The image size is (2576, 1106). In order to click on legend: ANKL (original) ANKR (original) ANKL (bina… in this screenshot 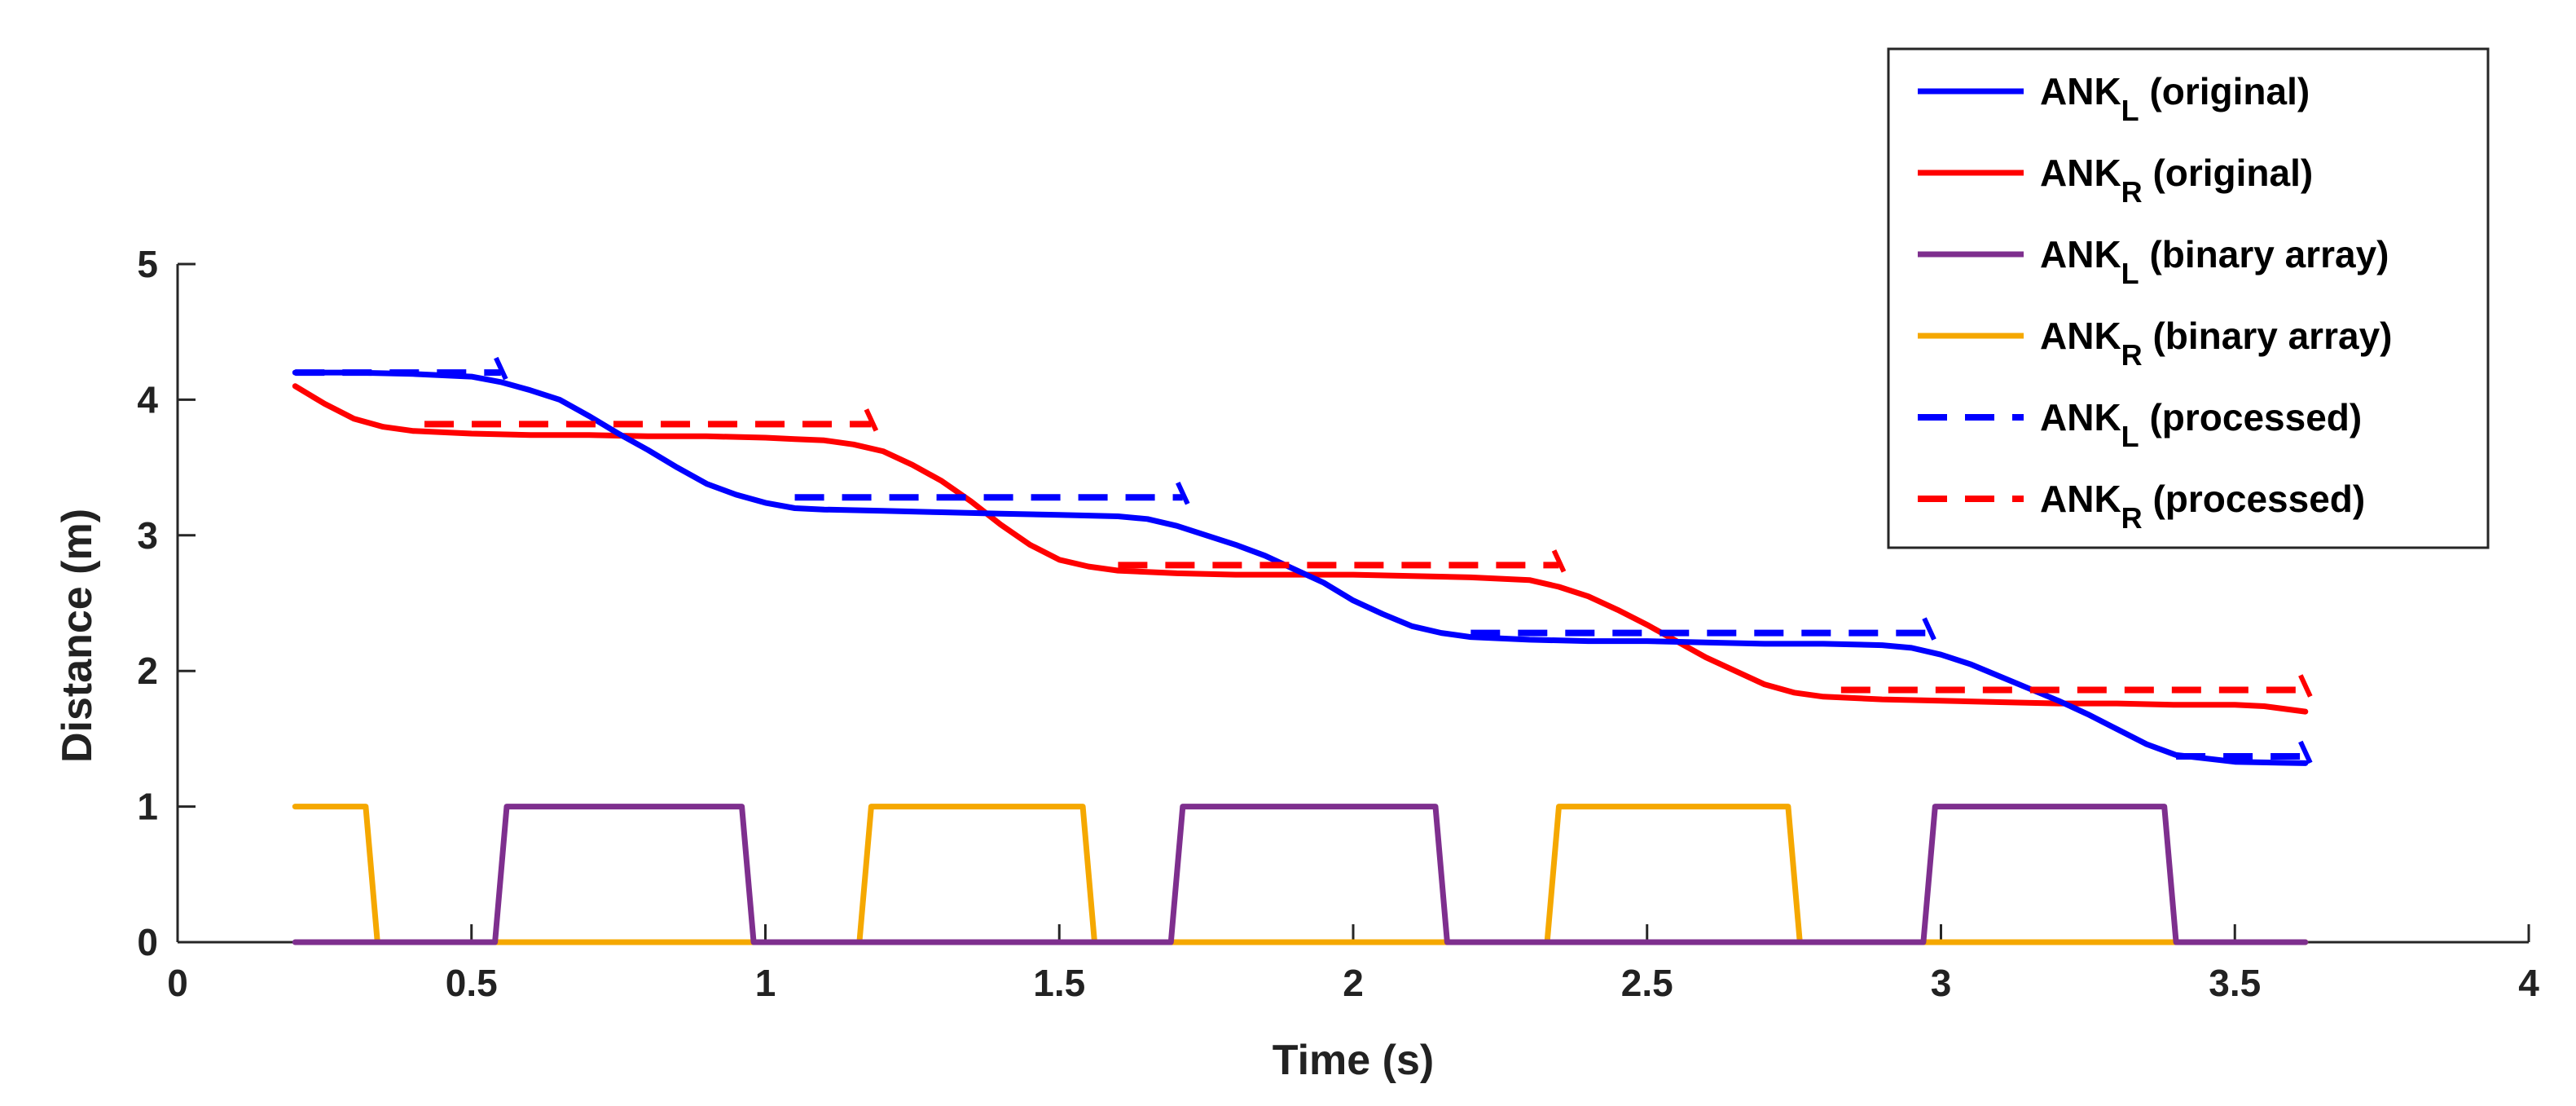, I will do `click(2188, 298)`.